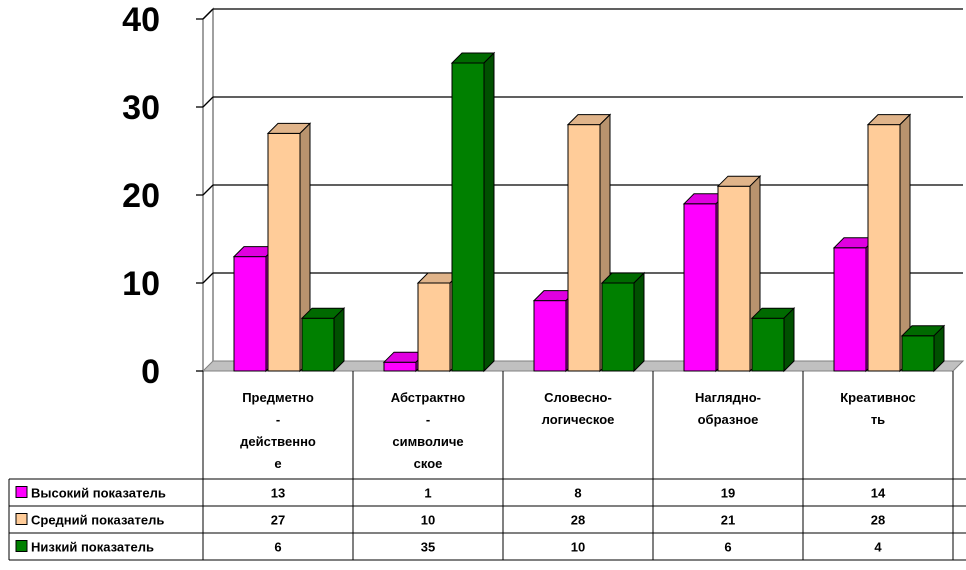 This screenshot has width=966, height=570. I want to click on category-label: Креативнос, so click(878, 397).